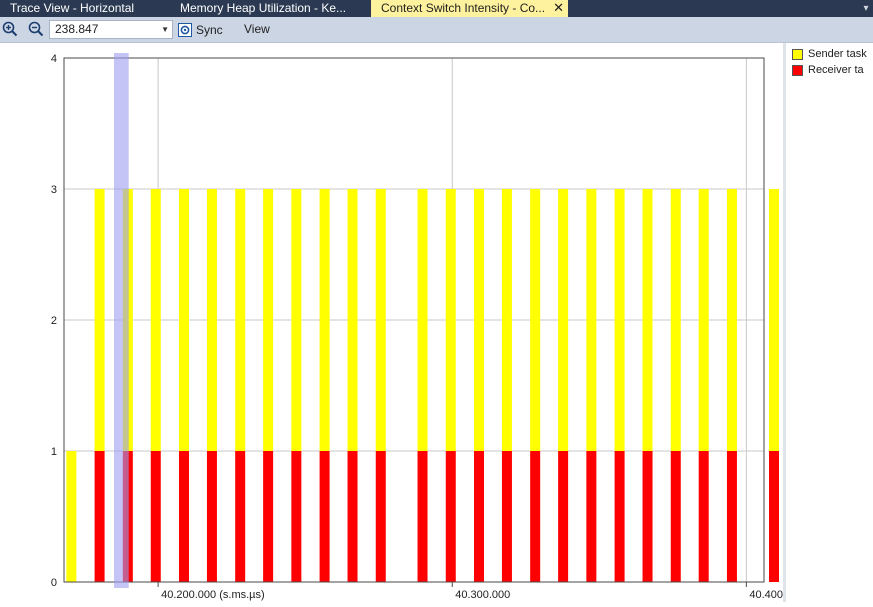 The height and width of the screenshot is (607, 873). I want to click on chevron-down-icon: ▼, so click(165, 29).